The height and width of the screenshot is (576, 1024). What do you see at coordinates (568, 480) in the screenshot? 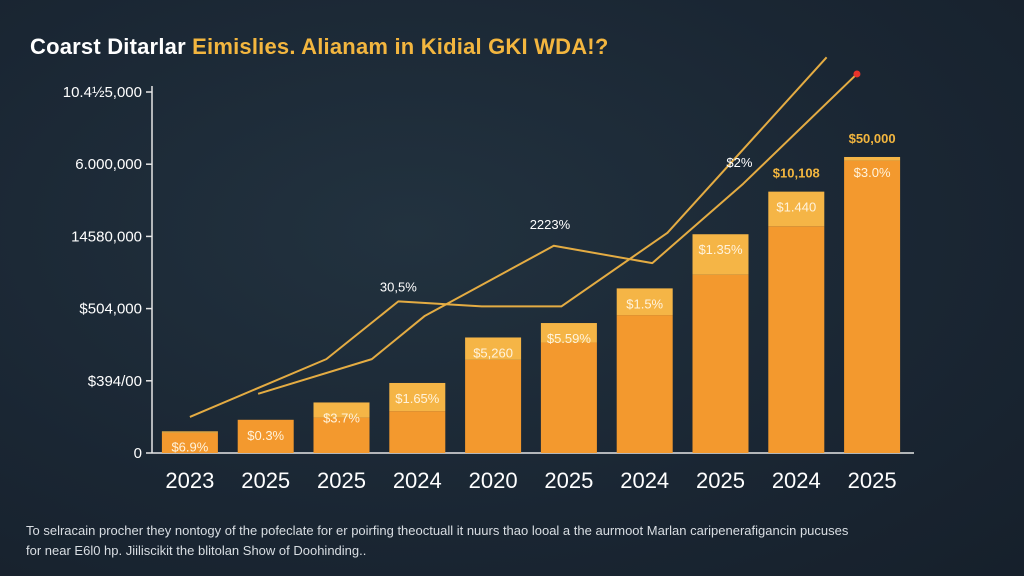
I see `x-tick-label-5: 2025` at bounding box center [568, 480].